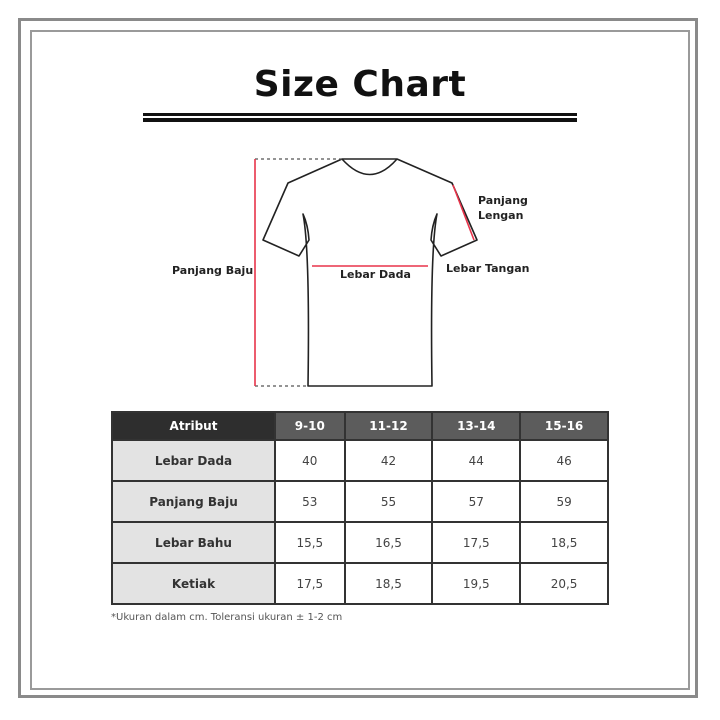 Image resolution: width=720 pixels, height=720 pixels. What do you see at coordinates (503, 208) in the screenshot?
I see `label-panjang-lengan: Panjang Lengan` at bounding box center [503, 208].